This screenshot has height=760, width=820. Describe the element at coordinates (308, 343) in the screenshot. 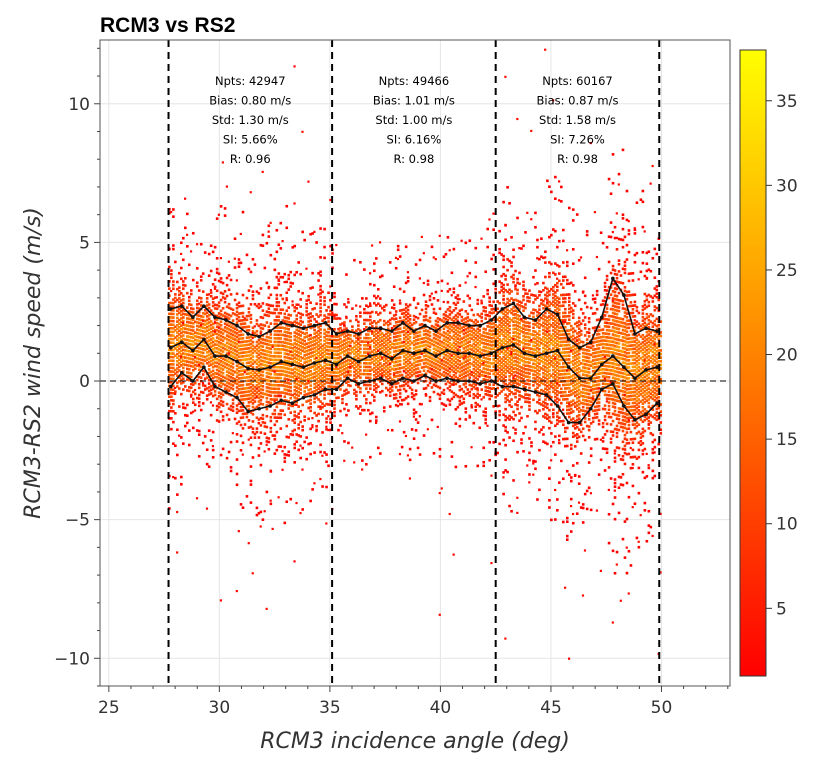

I see `density-cell-2099` at that location.